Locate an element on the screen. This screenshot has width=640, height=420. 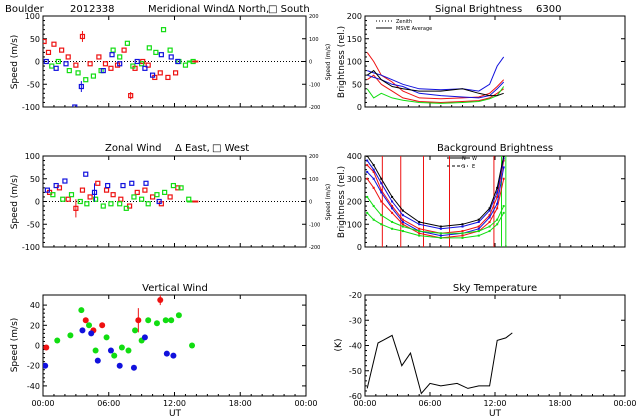
background-series-blue-a is located at coordinates (435, 194).